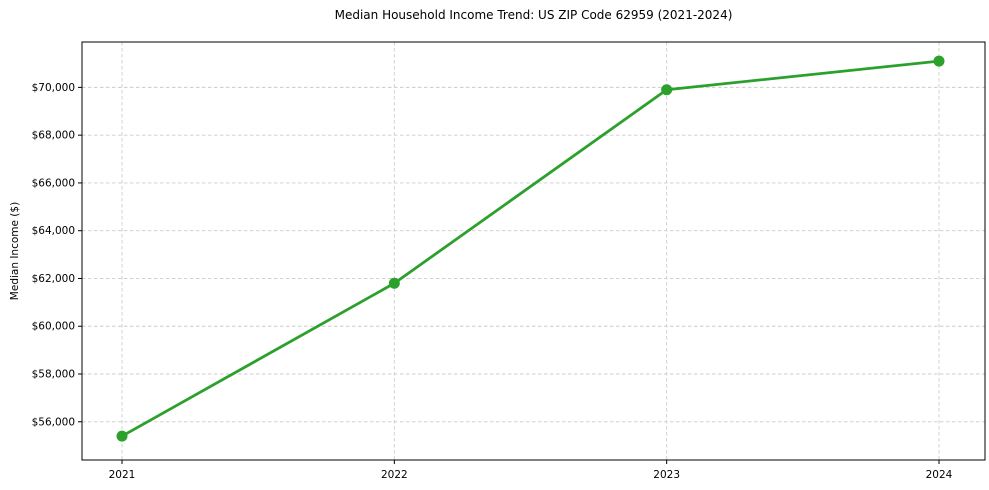  I want to click on y-tick-label: $68,000, so click(53, 136).